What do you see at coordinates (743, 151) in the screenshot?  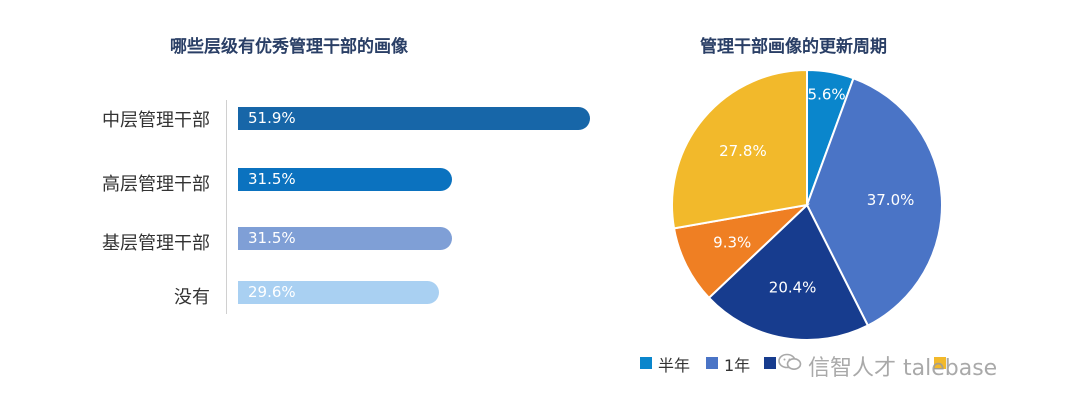 I see `pie-slice-label: 27.8%` at bounding box center [743, 151].